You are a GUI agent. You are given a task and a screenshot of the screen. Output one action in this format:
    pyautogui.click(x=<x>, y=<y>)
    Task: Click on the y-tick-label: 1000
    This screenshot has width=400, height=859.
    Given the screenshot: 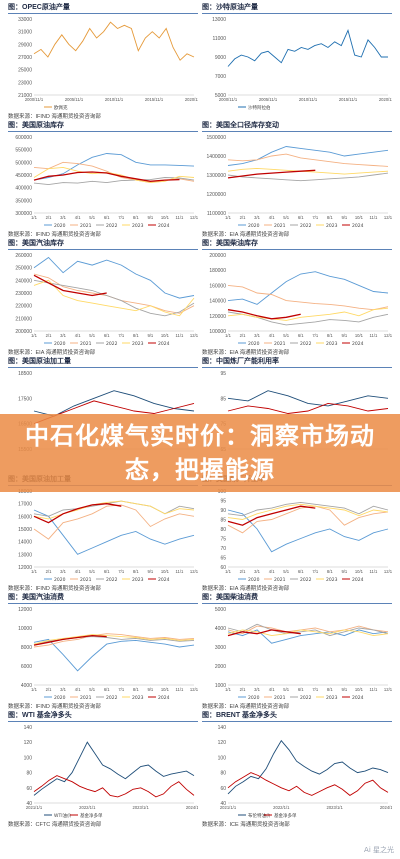 What is the action you would take?
    pyautogui.click(x=220, y=686)
    